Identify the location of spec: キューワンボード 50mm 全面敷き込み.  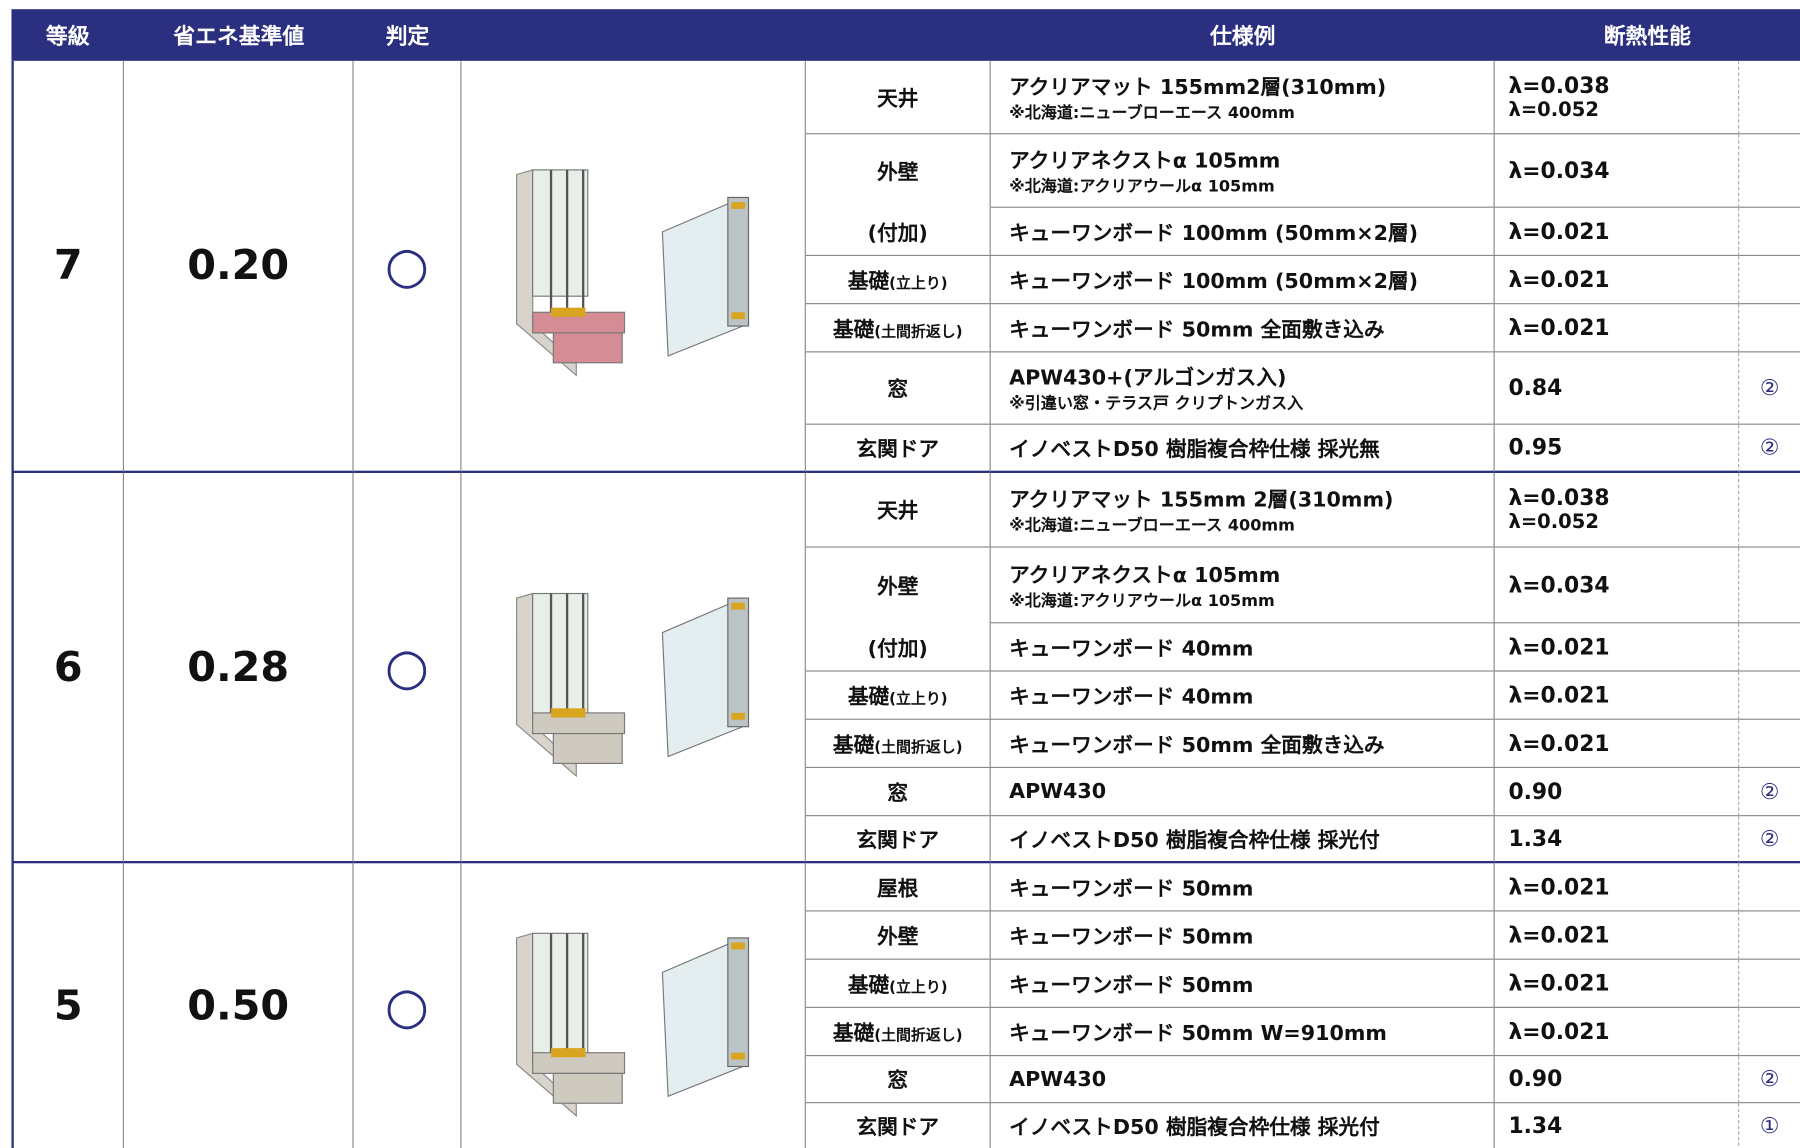
(1242, 328).